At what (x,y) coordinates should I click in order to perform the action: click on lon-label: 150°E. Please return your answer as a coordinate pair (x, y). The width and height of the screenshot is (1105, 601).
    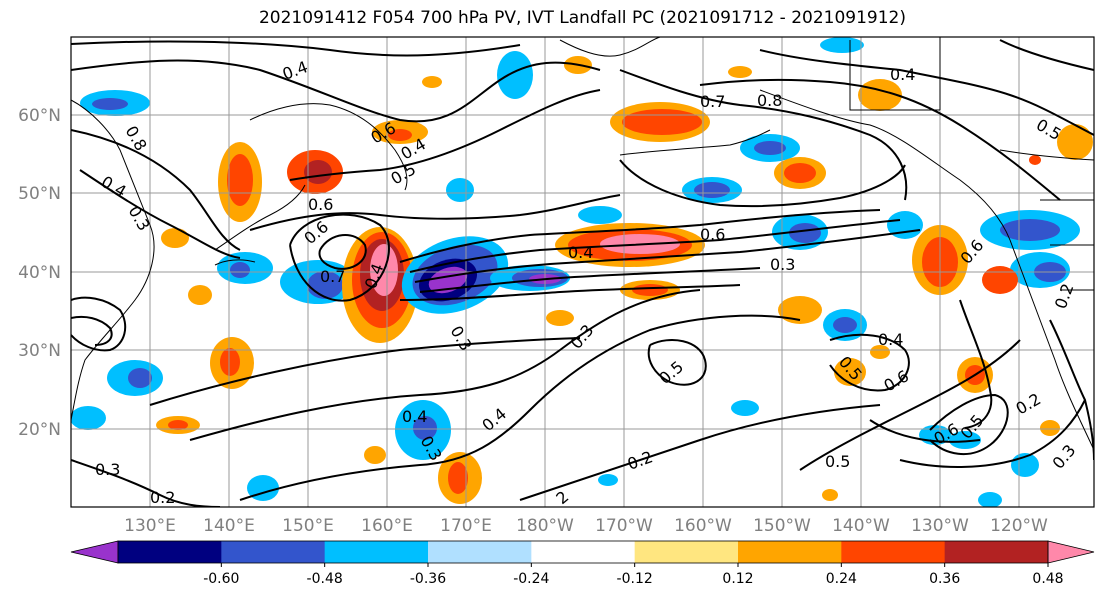
    Looking at the image, I should click on (308, 526).